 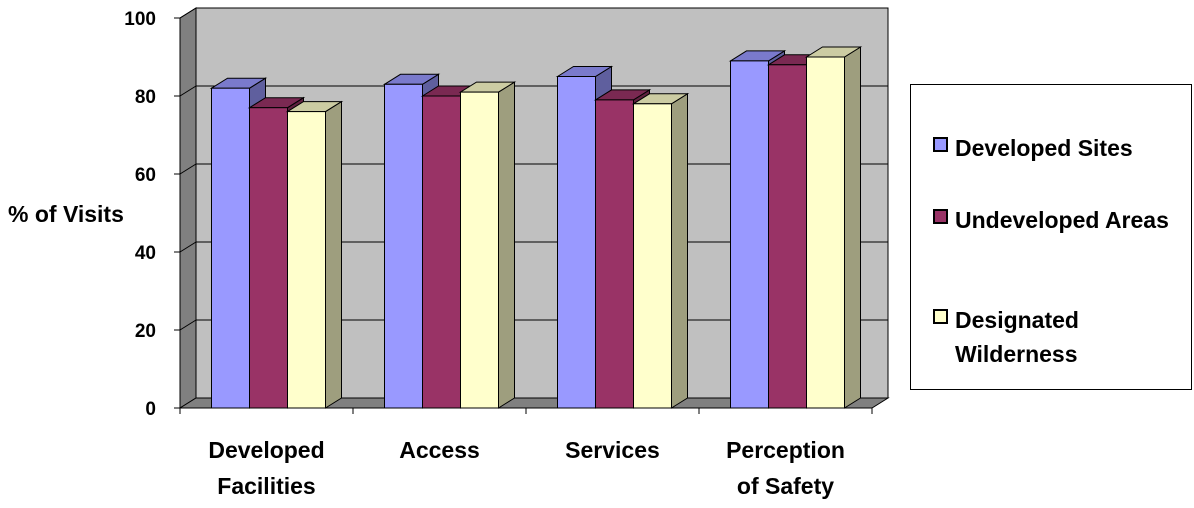 What do you see at coordinates (150, 409) in the screenshot?
I see `y-tick-label: 0` at bounding box center [150, 409].